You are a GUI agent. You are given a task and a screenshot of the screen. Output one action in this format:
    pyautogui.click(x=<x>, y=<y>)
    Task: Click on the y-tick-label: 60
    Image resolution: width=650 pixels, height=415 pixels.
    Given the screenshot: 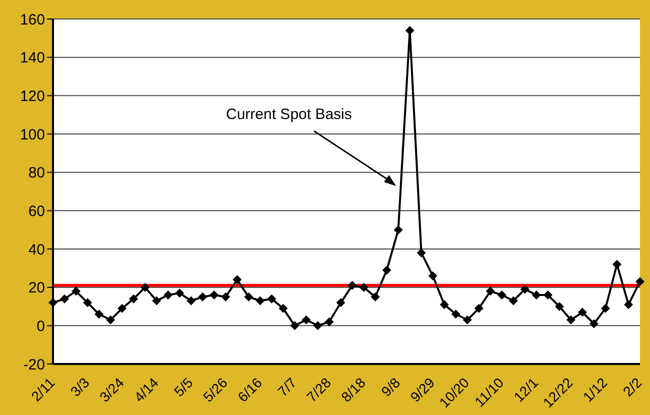 What is the action you would take?
    pyautogui.click(x=36, y=211)
    